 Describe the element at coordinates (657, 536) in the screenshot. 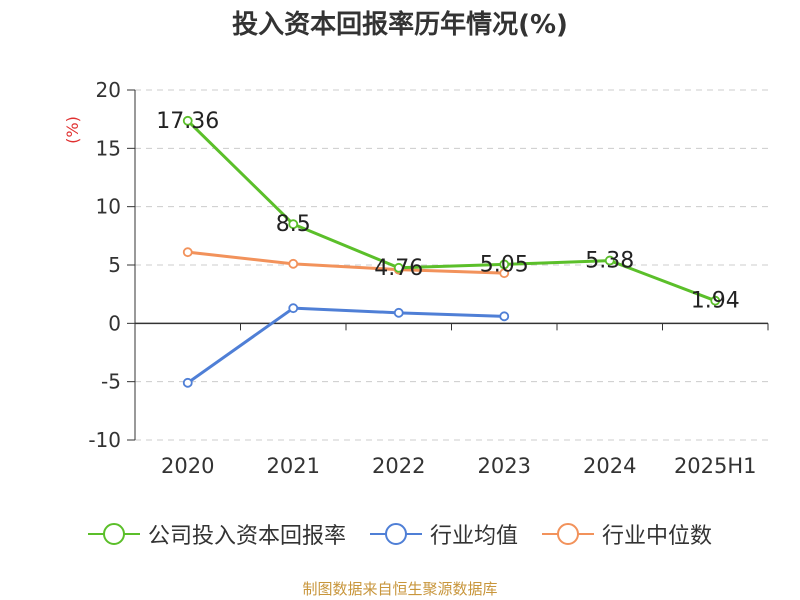

I see `legend-label: 行业中位数` at that location.